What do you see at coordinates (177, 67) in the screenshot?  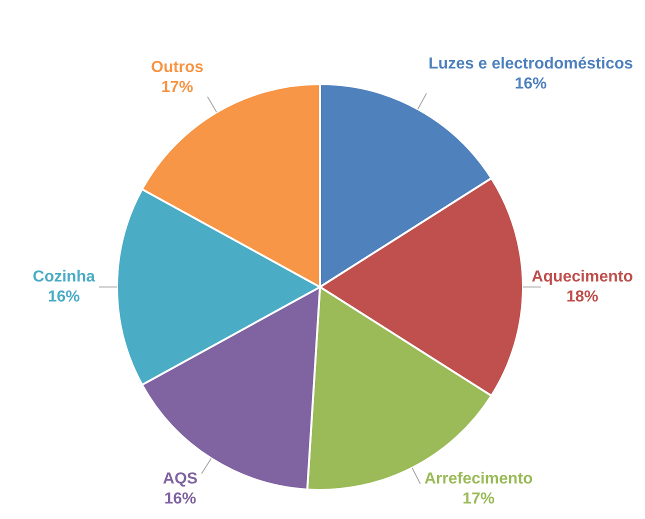 I see `slice-label: Outros` at bounding box center [177, 67].